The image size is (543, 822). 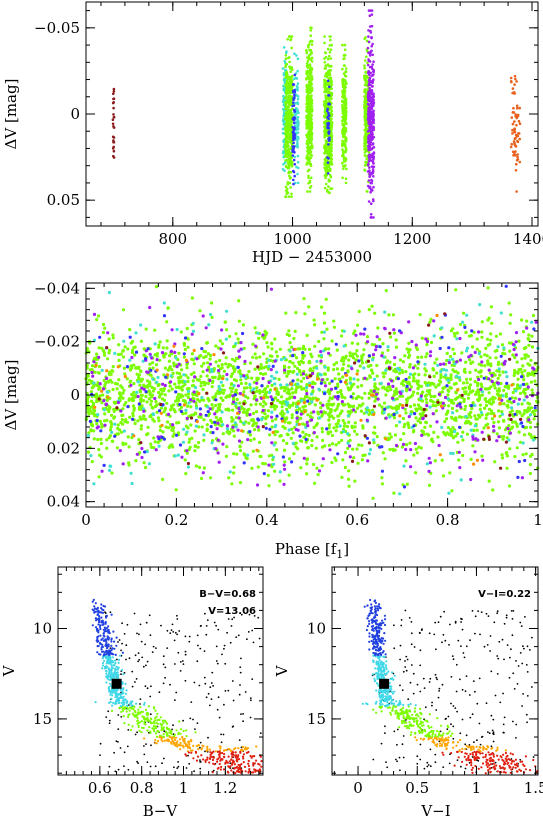 What do you see at coordinates (75, 114) in the screenshot?
I see `light-curve-ytick-label: 0` at bounding box center [75, 114].